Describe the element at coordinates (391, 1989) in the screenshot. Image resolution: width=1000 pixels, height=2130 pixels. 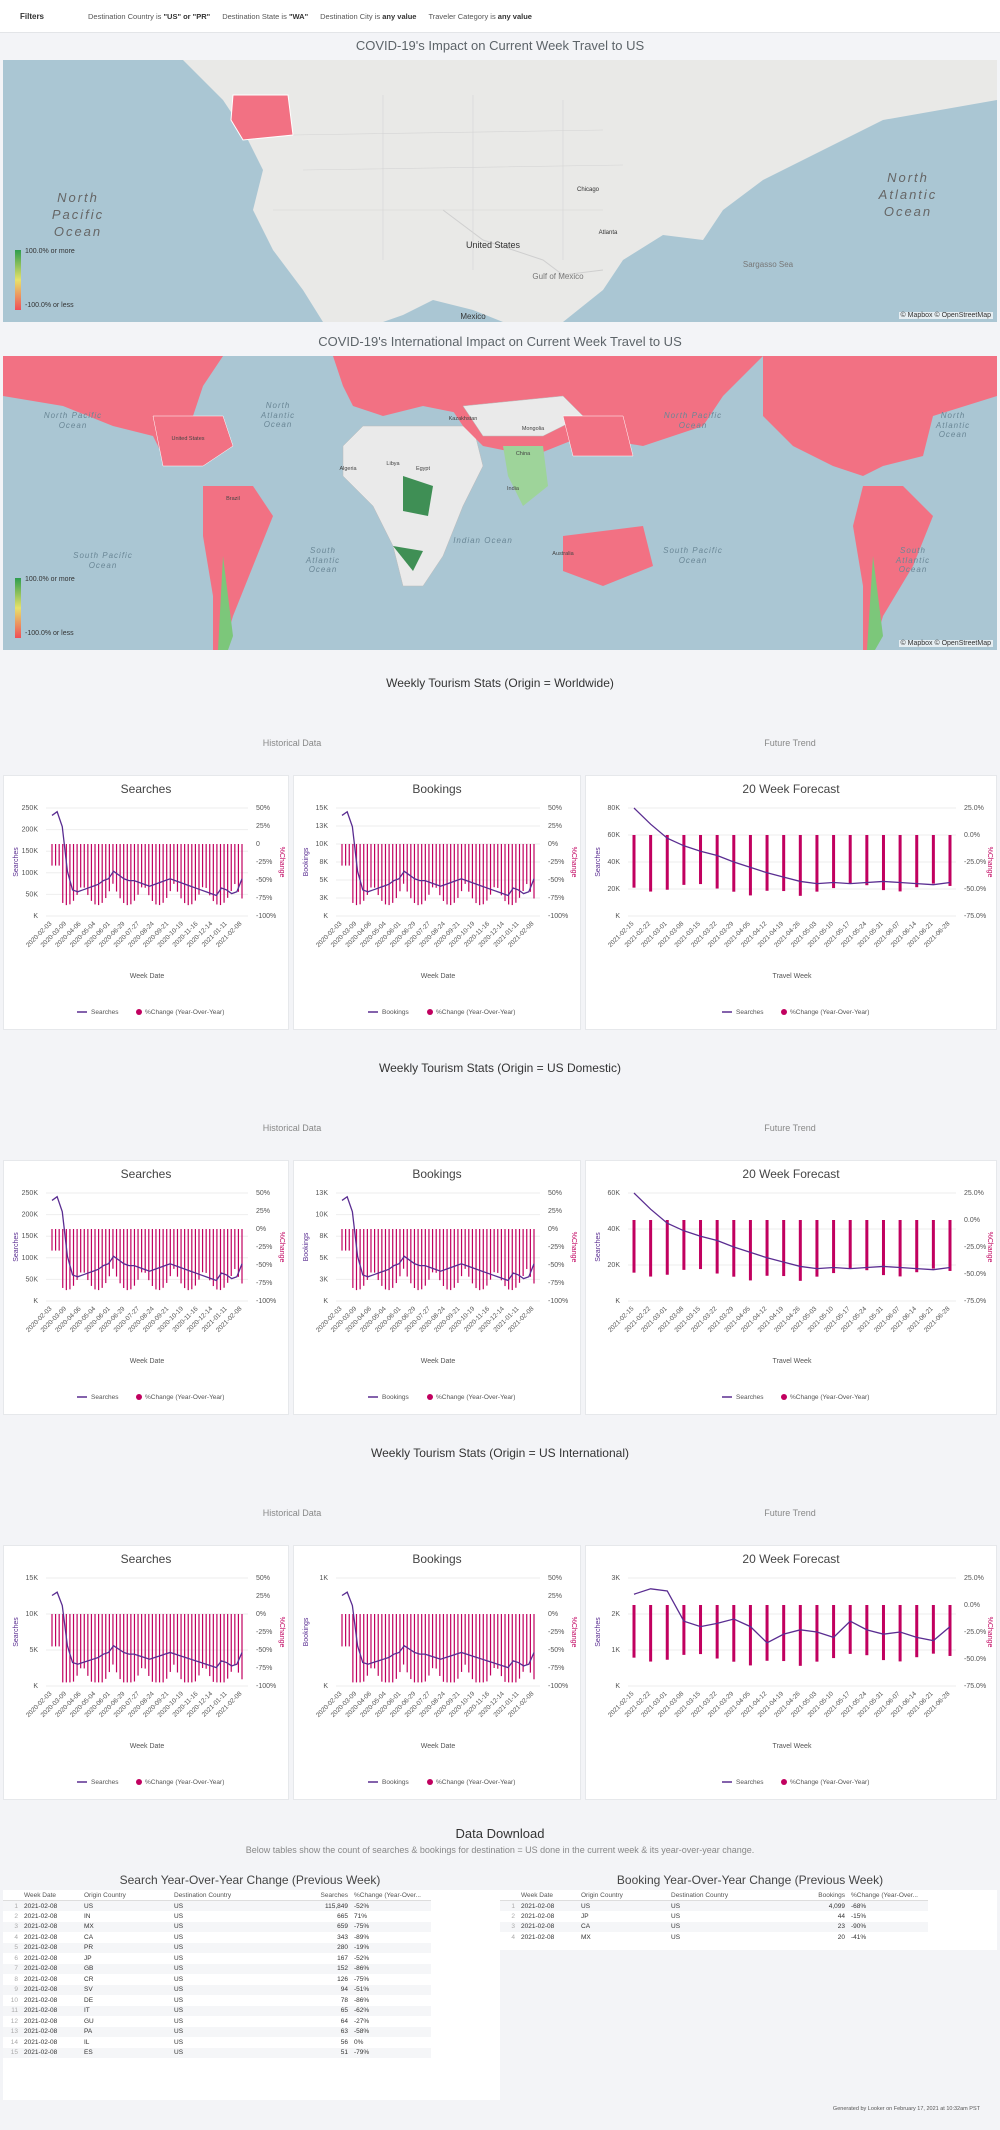
I see `table-cell: -51%` at that location.